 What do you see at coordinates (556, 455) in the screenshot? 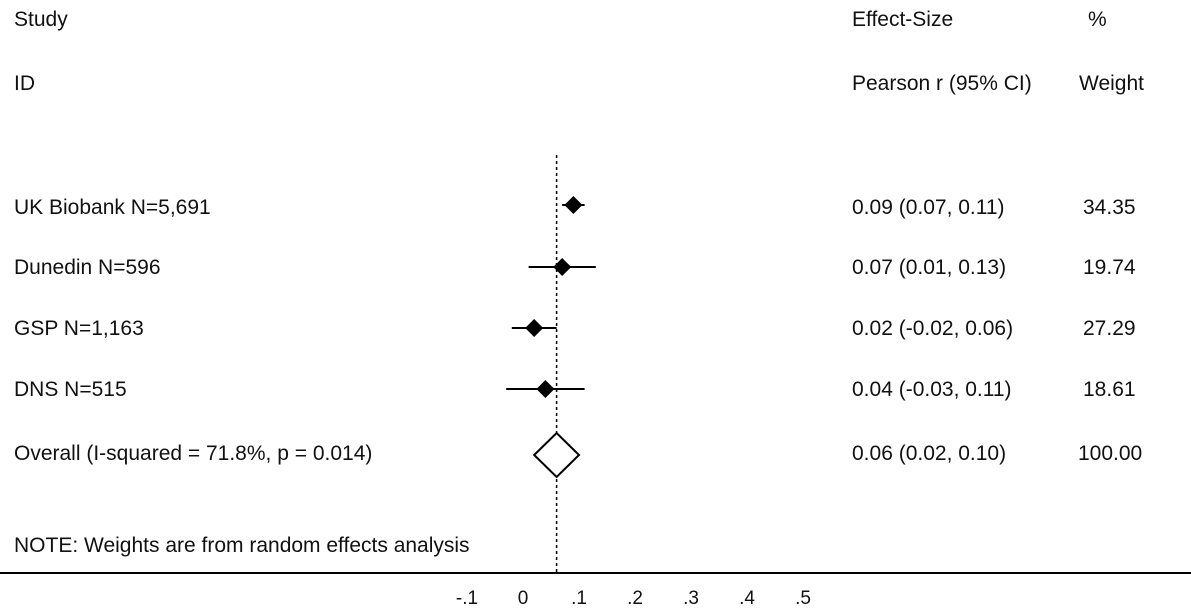
I see `overall-diamond` at bounding box center [556, 455].